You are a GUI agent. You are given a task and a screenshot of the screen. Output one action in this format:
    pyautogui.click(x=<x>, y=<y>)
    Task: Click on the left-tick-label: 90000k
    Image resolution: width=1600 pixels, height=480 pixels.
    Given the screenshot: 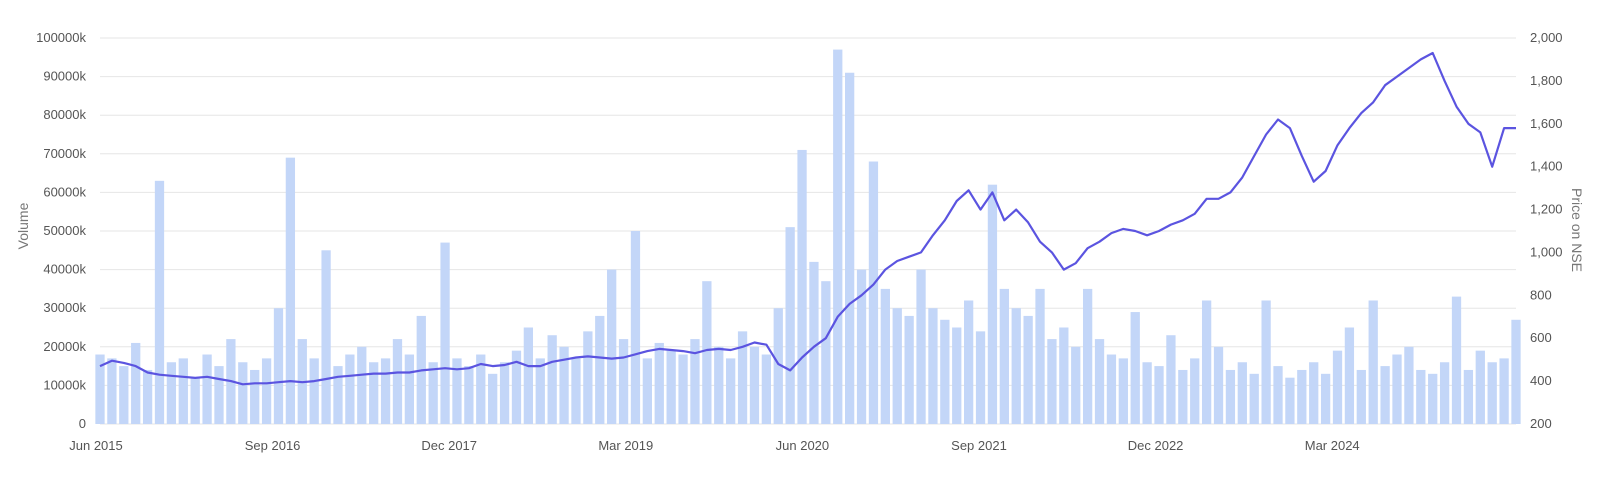 What is the action you would take?
    pyautogui.click(x=64, y=76)
    